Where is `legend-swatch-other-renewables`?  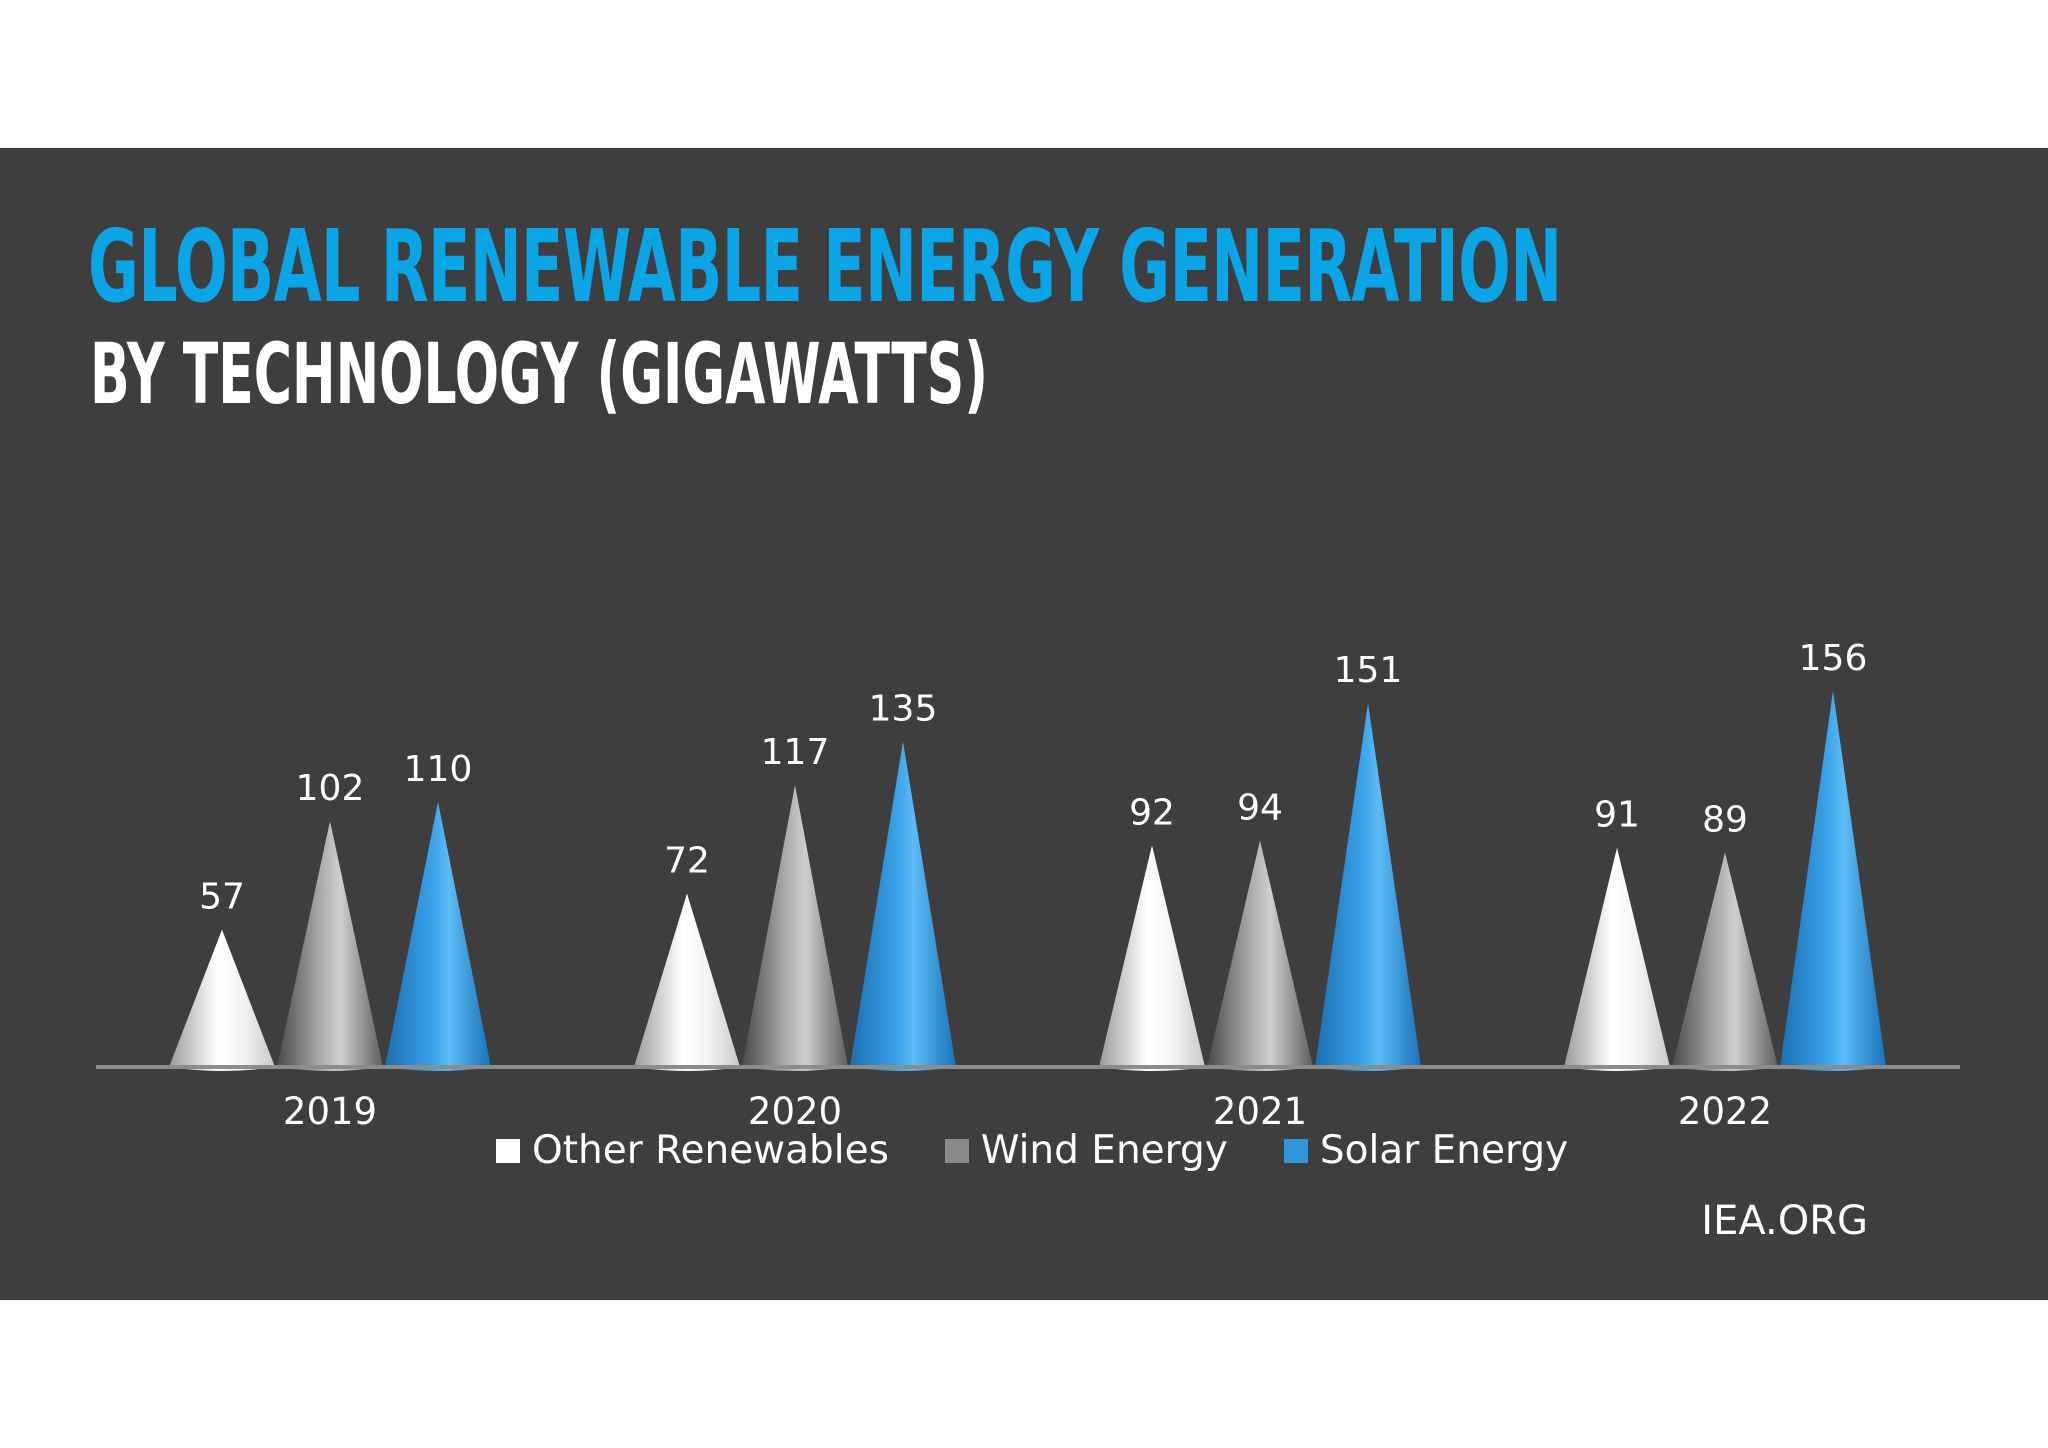
legend-swatch-other-renewables is located at coordinates (508, 1150).